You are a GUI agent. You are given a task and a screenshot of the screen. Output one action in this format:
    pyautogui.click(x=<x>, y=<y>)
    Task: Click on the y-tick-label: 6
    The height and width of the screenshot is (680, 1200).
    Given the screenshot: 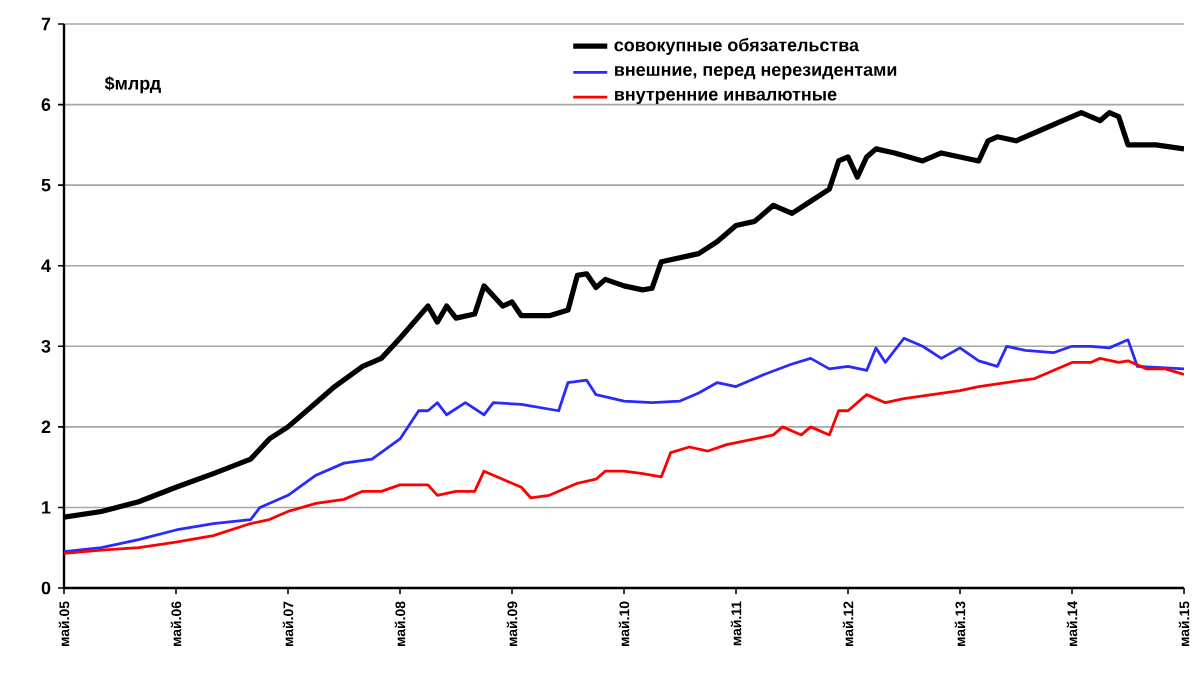 What is the action you would take?
    pyautogui.click(x=46, y=104)
    